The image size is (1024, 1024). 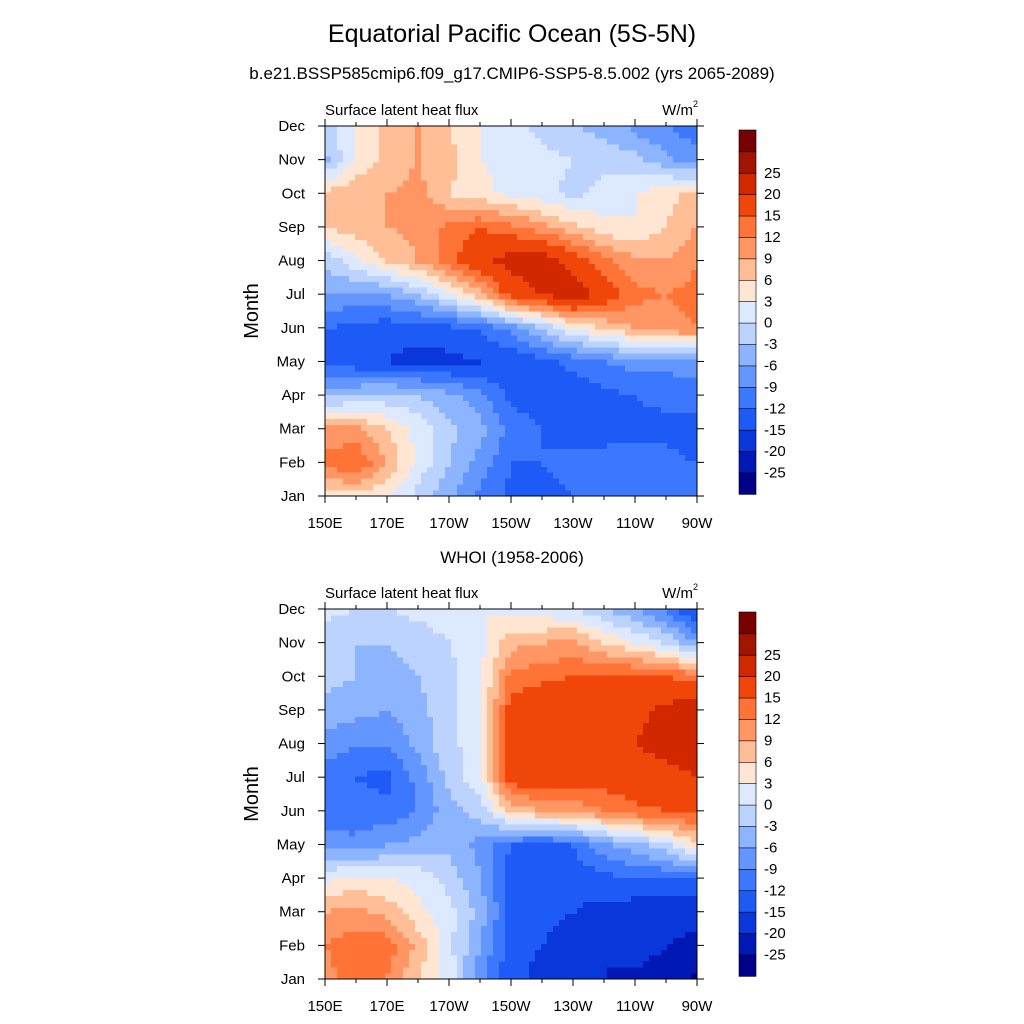 I want to click on colorbar-label: 3, so click(x=768, y=301).